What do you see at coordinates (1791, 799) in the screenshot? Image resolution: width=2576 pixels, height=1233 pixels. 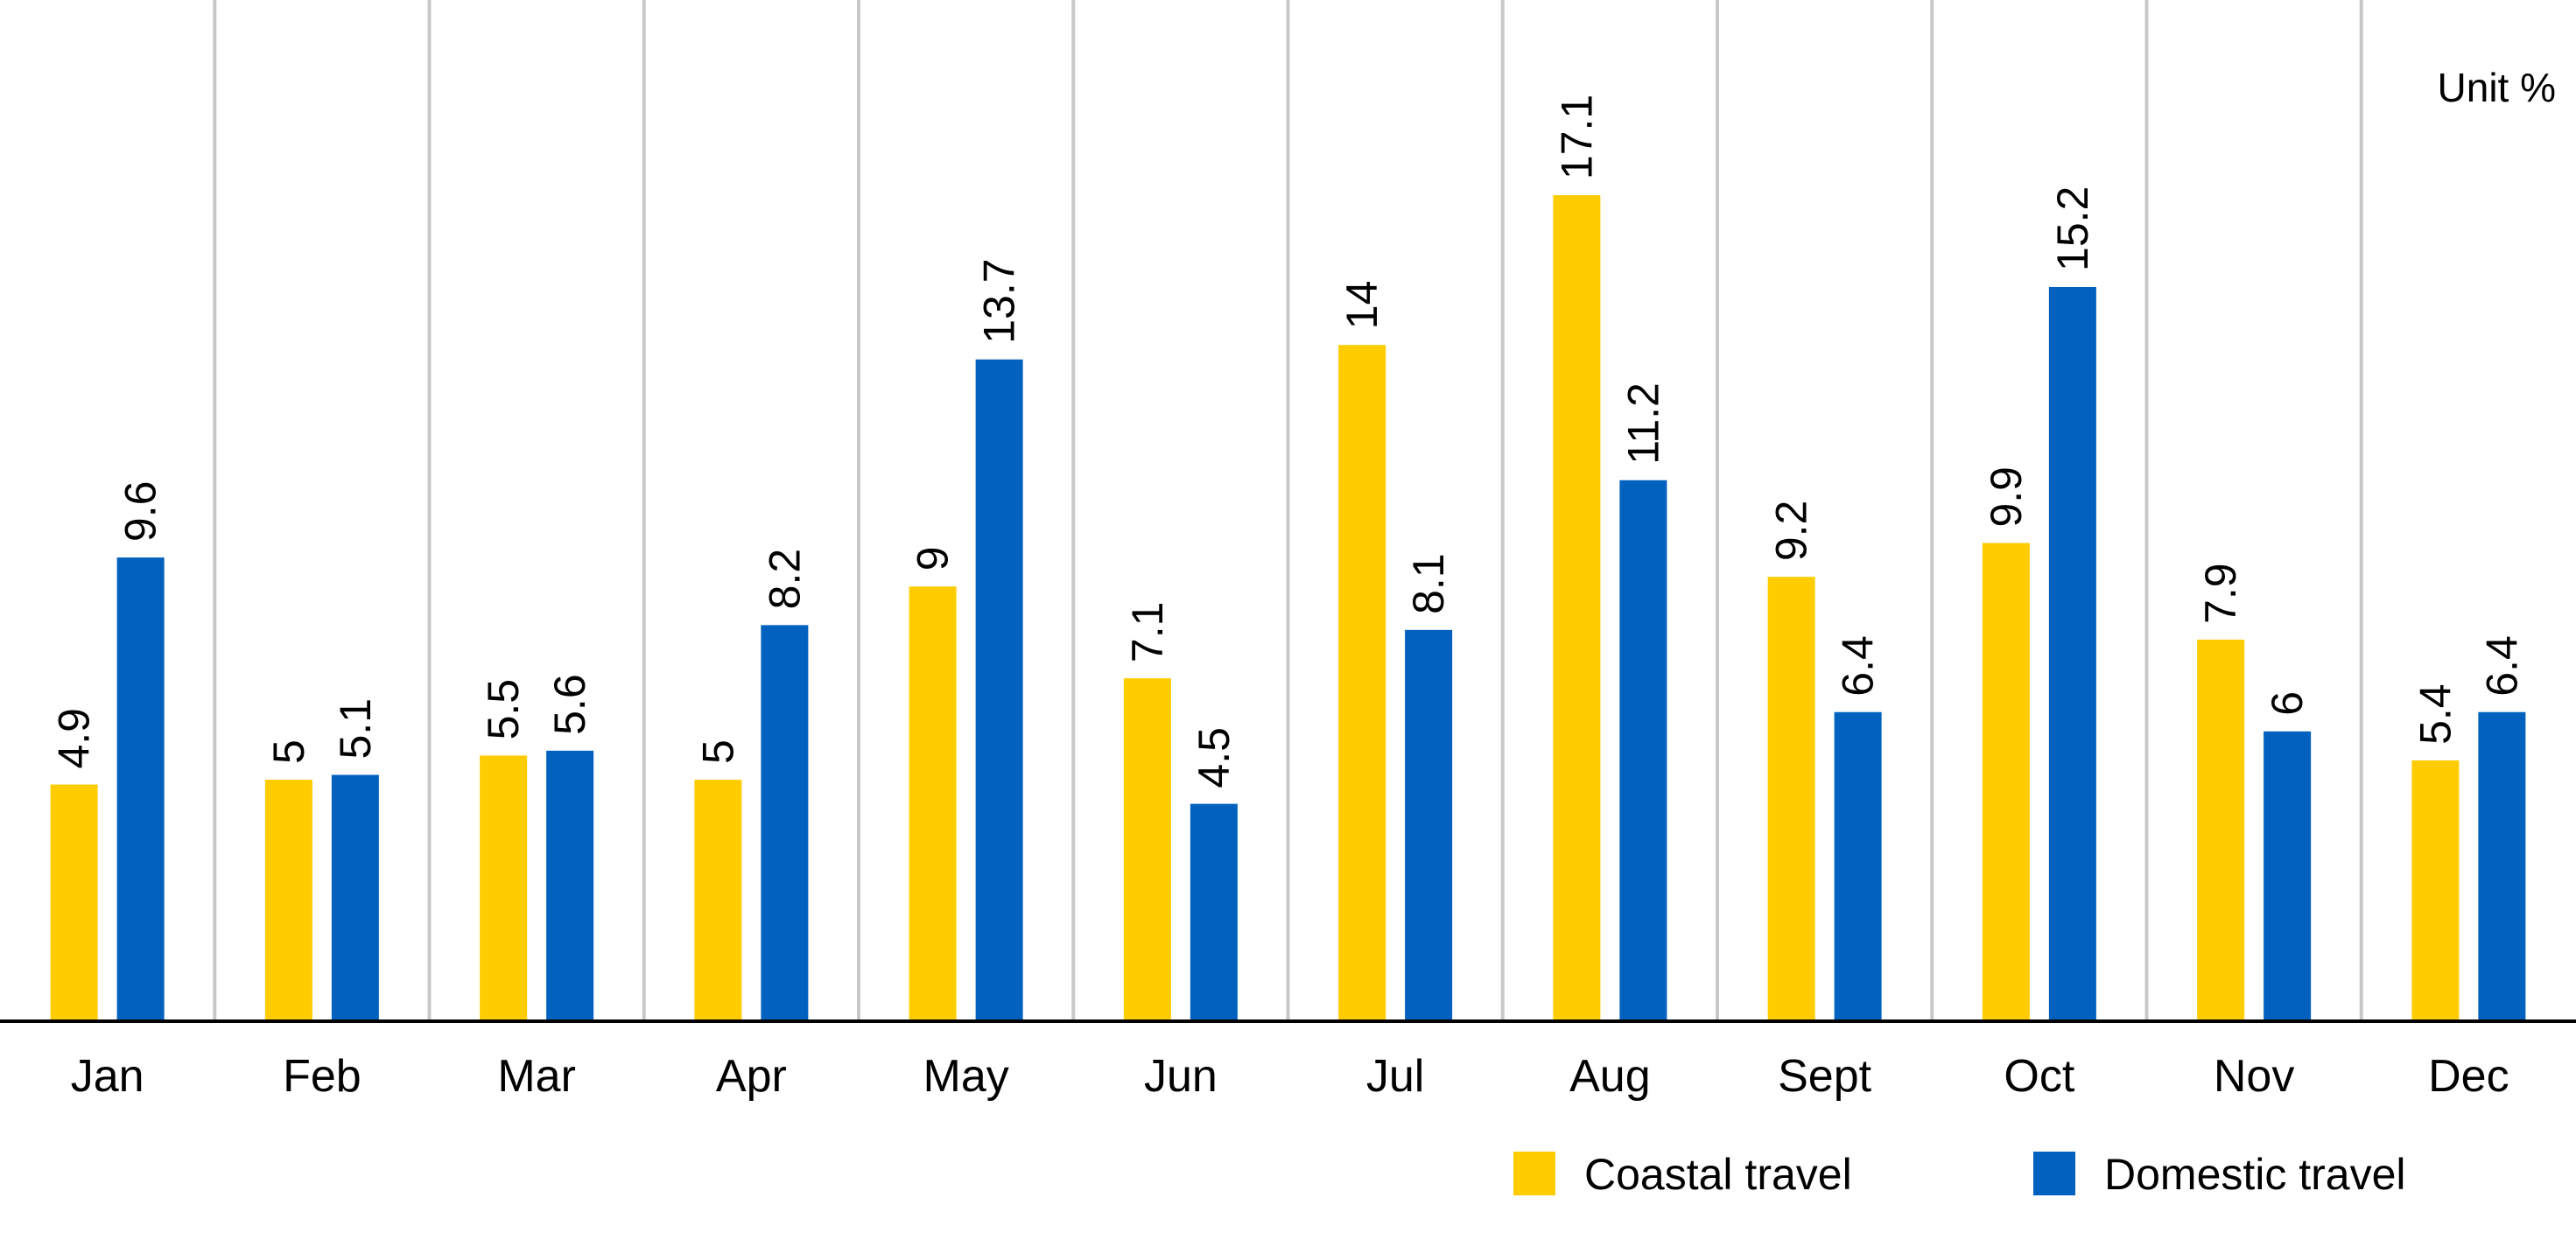 I see `bar-coastal-sept` at bounding box center [1791, 799].